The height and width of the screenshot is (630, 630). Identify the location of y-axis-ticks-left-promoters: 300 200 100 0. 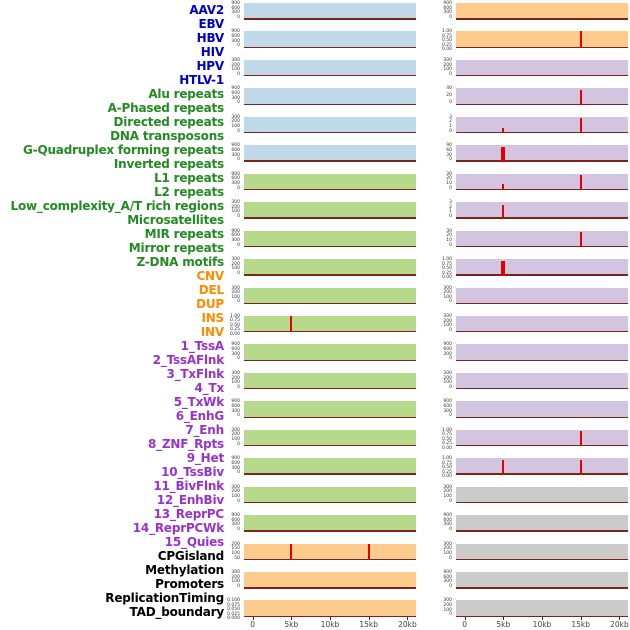
(234, 580).